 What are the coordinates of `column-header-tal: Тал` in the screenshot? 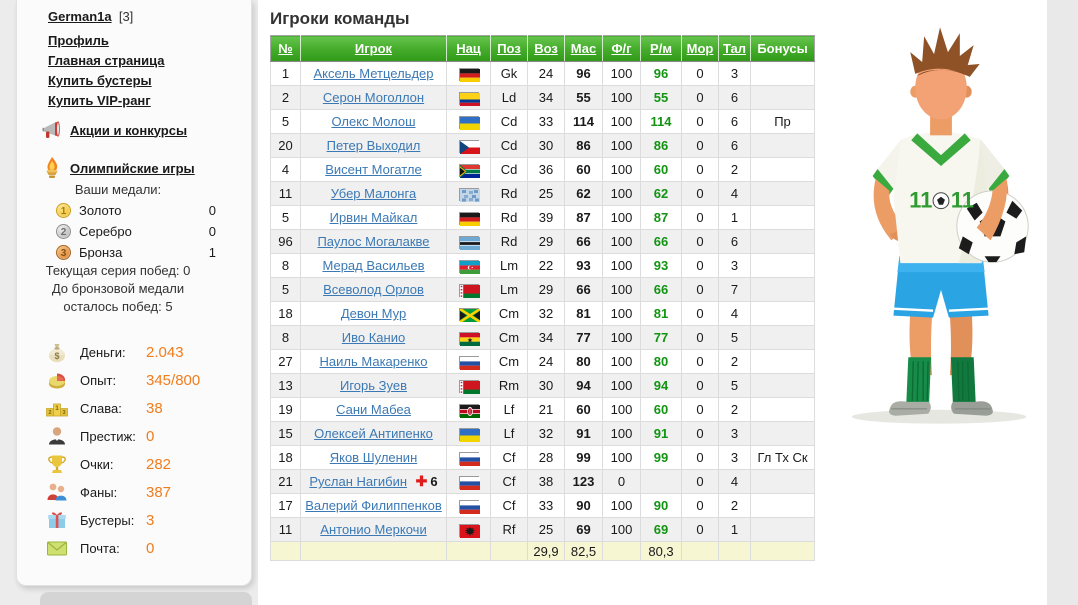 It's located at (734, 48).